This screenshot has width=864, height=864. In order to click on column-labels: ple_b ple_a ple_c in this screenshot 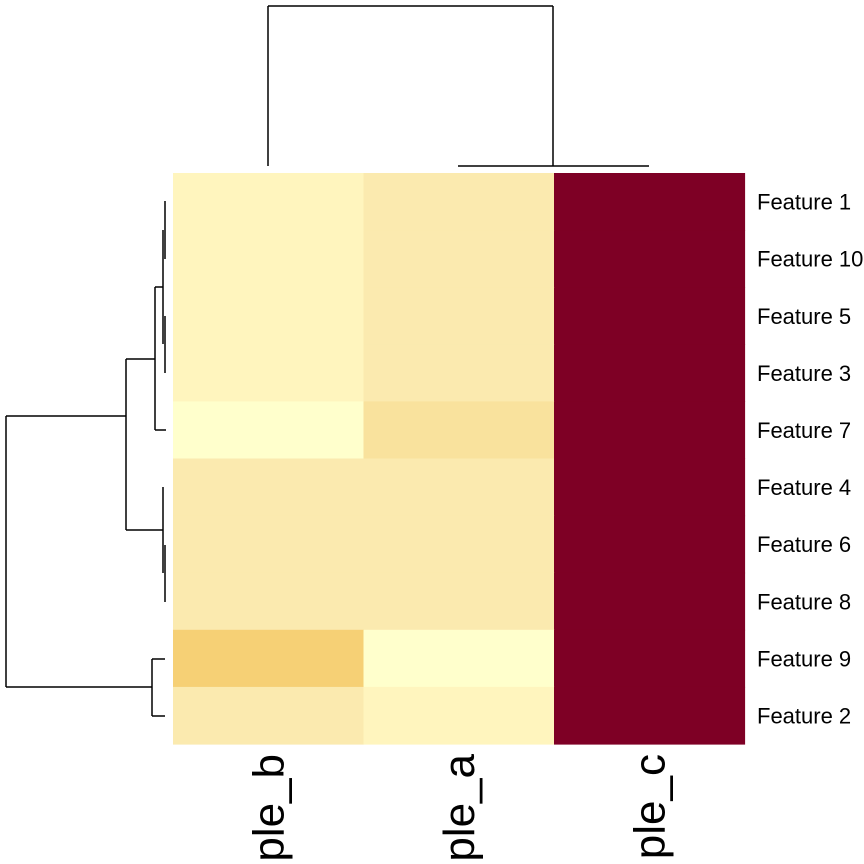, I will do `click(459, 807)`.